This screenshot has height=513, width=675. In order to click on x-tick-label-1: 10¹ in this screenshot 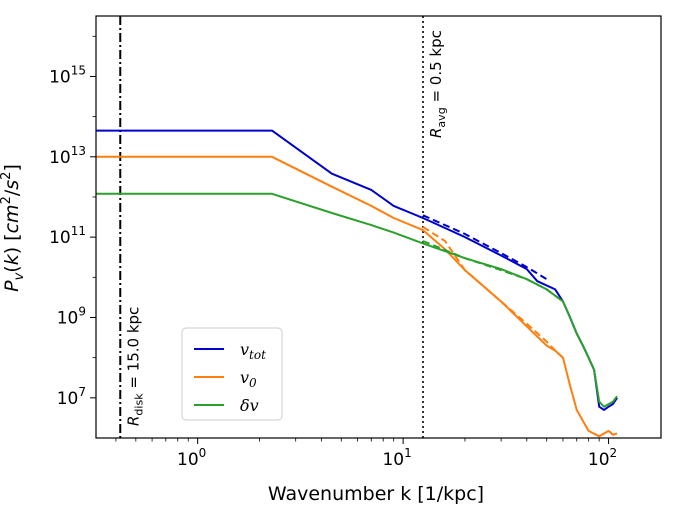, I will do `click(396, 458)`.